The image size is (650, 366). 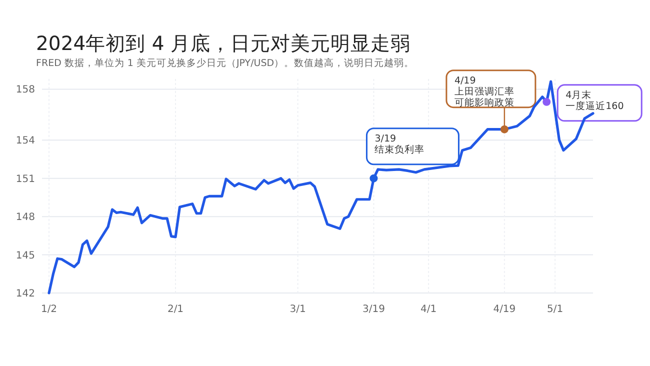 What do you see at coordinates (223, 43) in the screenshot?
I see `chart-title: 2024年初到 4 月底，日元对美元明显走弱` at bounding box center [223, 43].